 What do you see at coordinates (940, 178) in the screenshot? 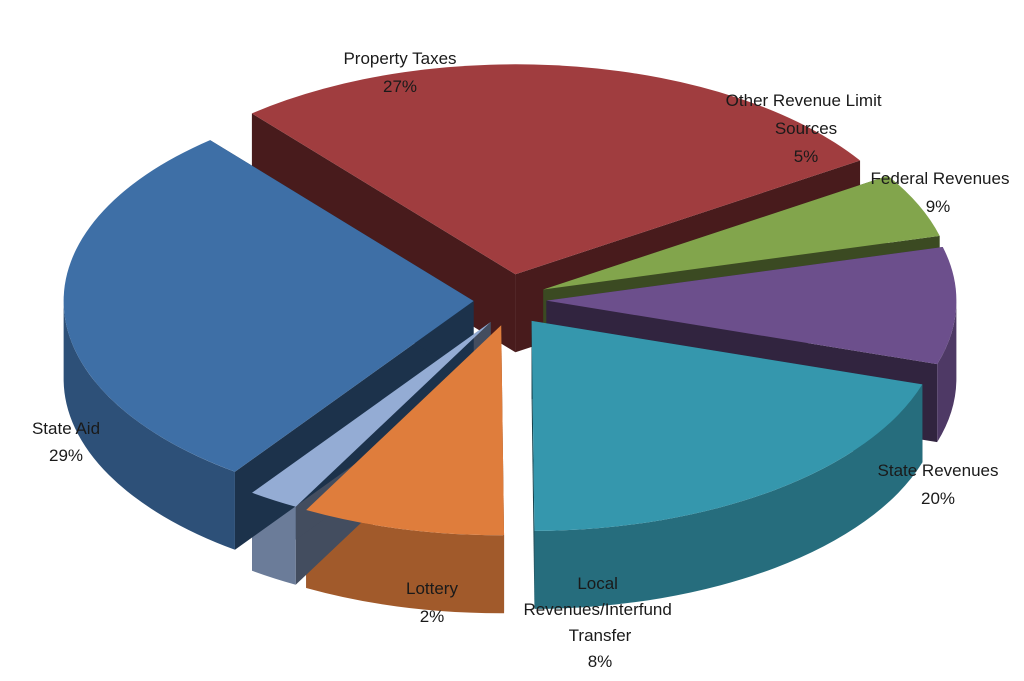
I see `label-federal-revenues: Federal Revenues` at bounding box center [940, 178].